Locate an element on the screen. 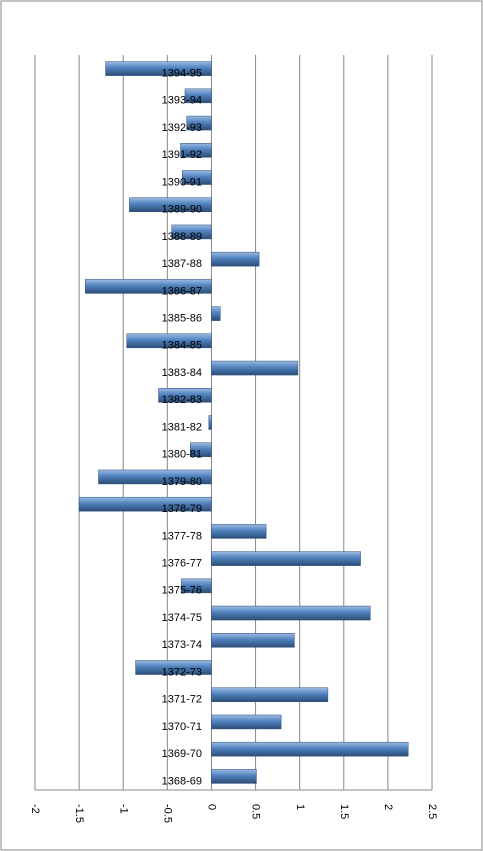  x-tick-label: 1 is located at coordinates (300, 807).